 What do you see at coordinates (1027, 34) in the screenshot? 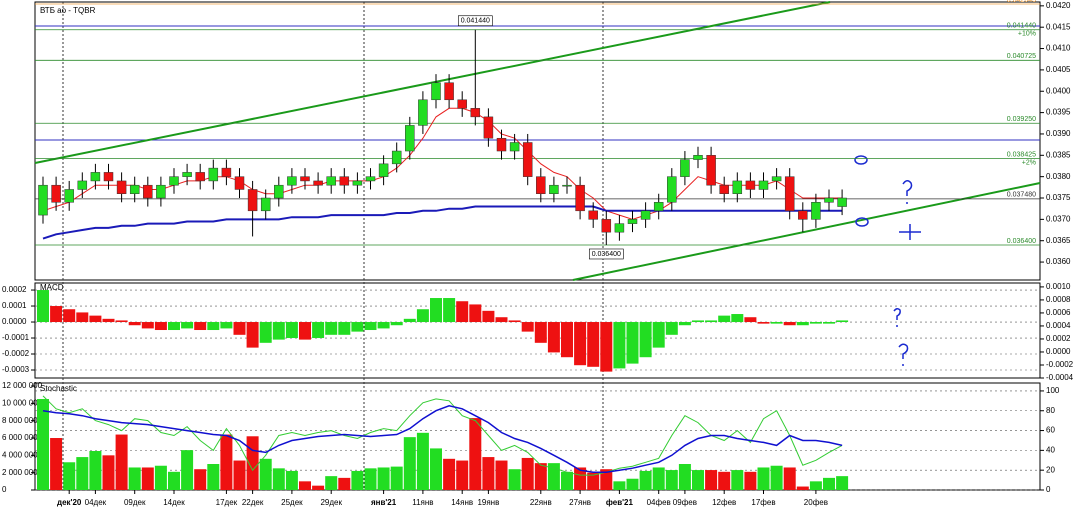
I see `level-note: +10%` at bounding box center [1027, 34].